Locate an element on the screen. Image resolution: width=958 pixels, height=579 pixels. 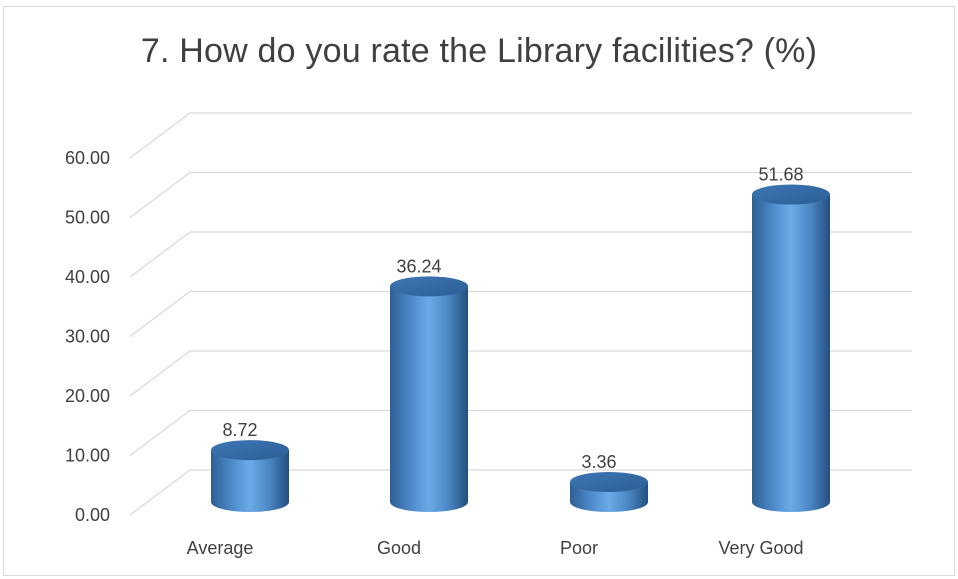
y-tick-label: 10.00 is located at coordinates (87, 456).